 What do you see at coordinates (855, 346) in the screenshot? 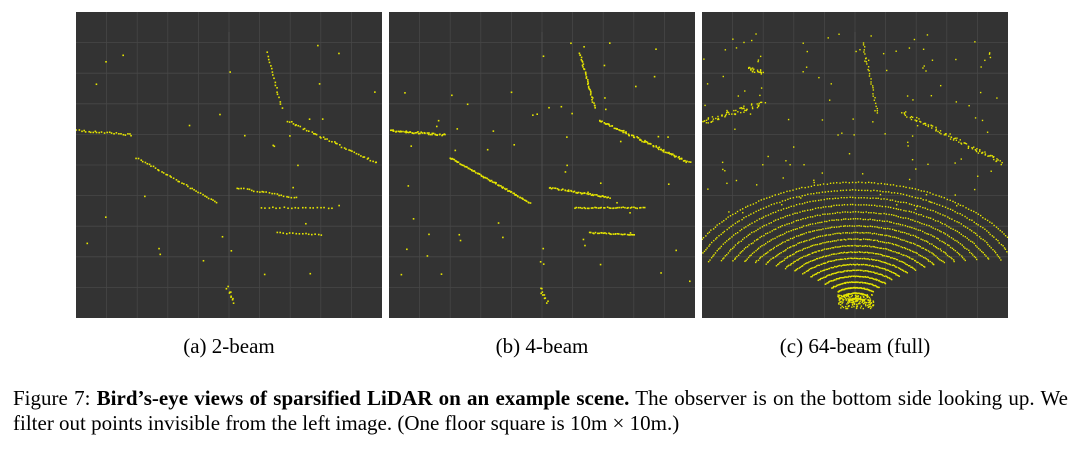
I see `subfigure-label-c: (c) 64-beam (full)` at bounding box center [855, 346].